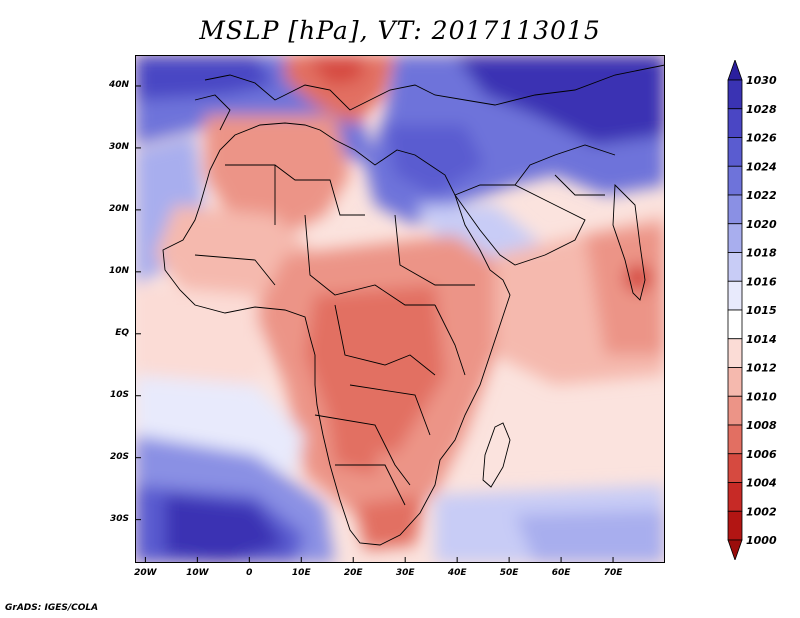 The height and width of the screenshot is (618, 800). What do you see at coordinates (561, 573) in the screenshot?
I see `lon-label: 60E` at bounding box center [561, 573].